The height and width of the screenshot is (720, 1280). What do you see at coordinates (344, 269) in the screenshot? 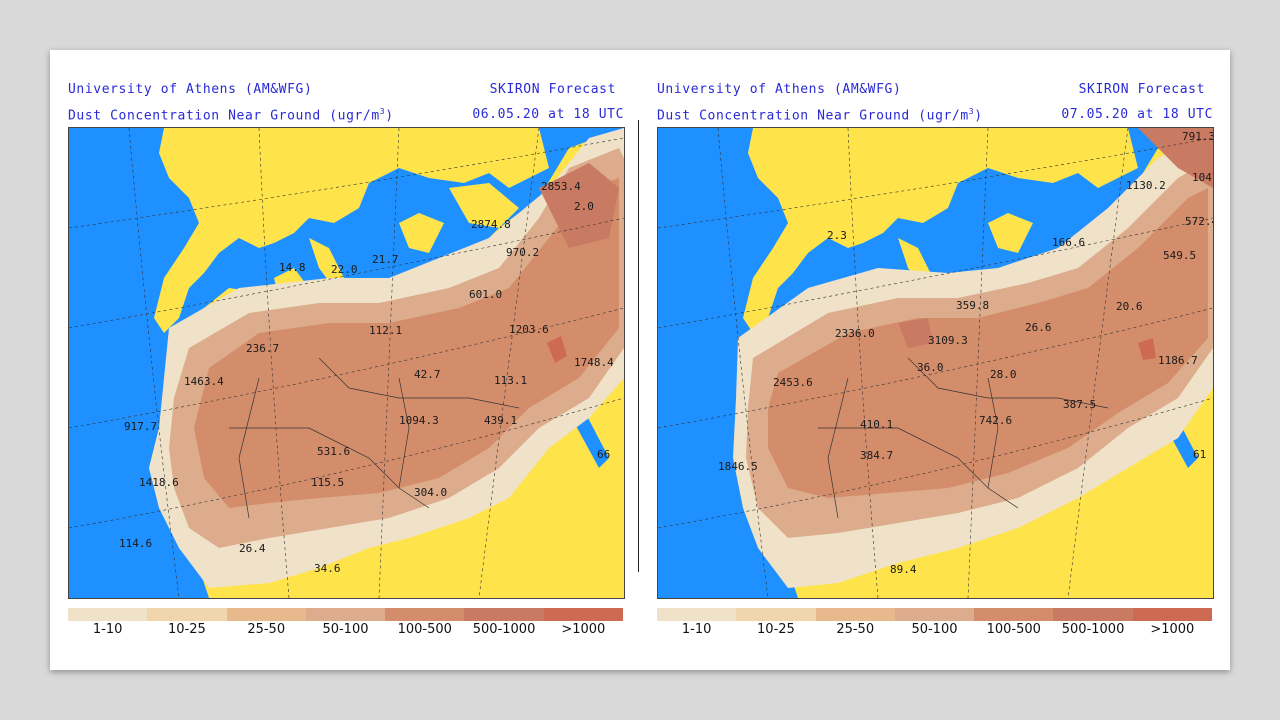
I see `concentration-value: 22.0` at bounding box center [344, 269].